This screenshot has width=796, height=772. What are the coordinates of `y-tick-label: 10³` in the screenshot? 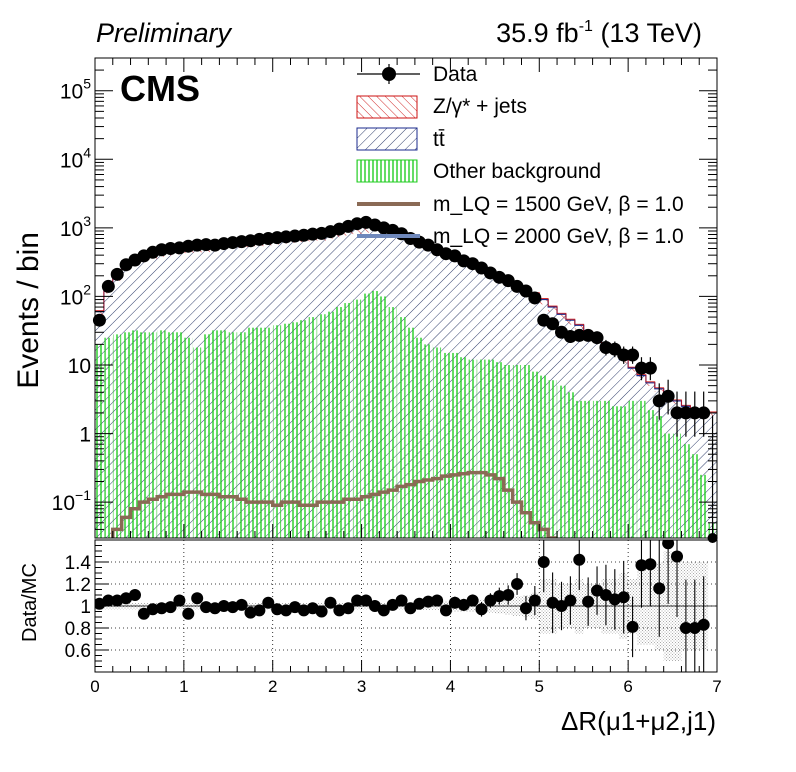 It's located at (75, 227).